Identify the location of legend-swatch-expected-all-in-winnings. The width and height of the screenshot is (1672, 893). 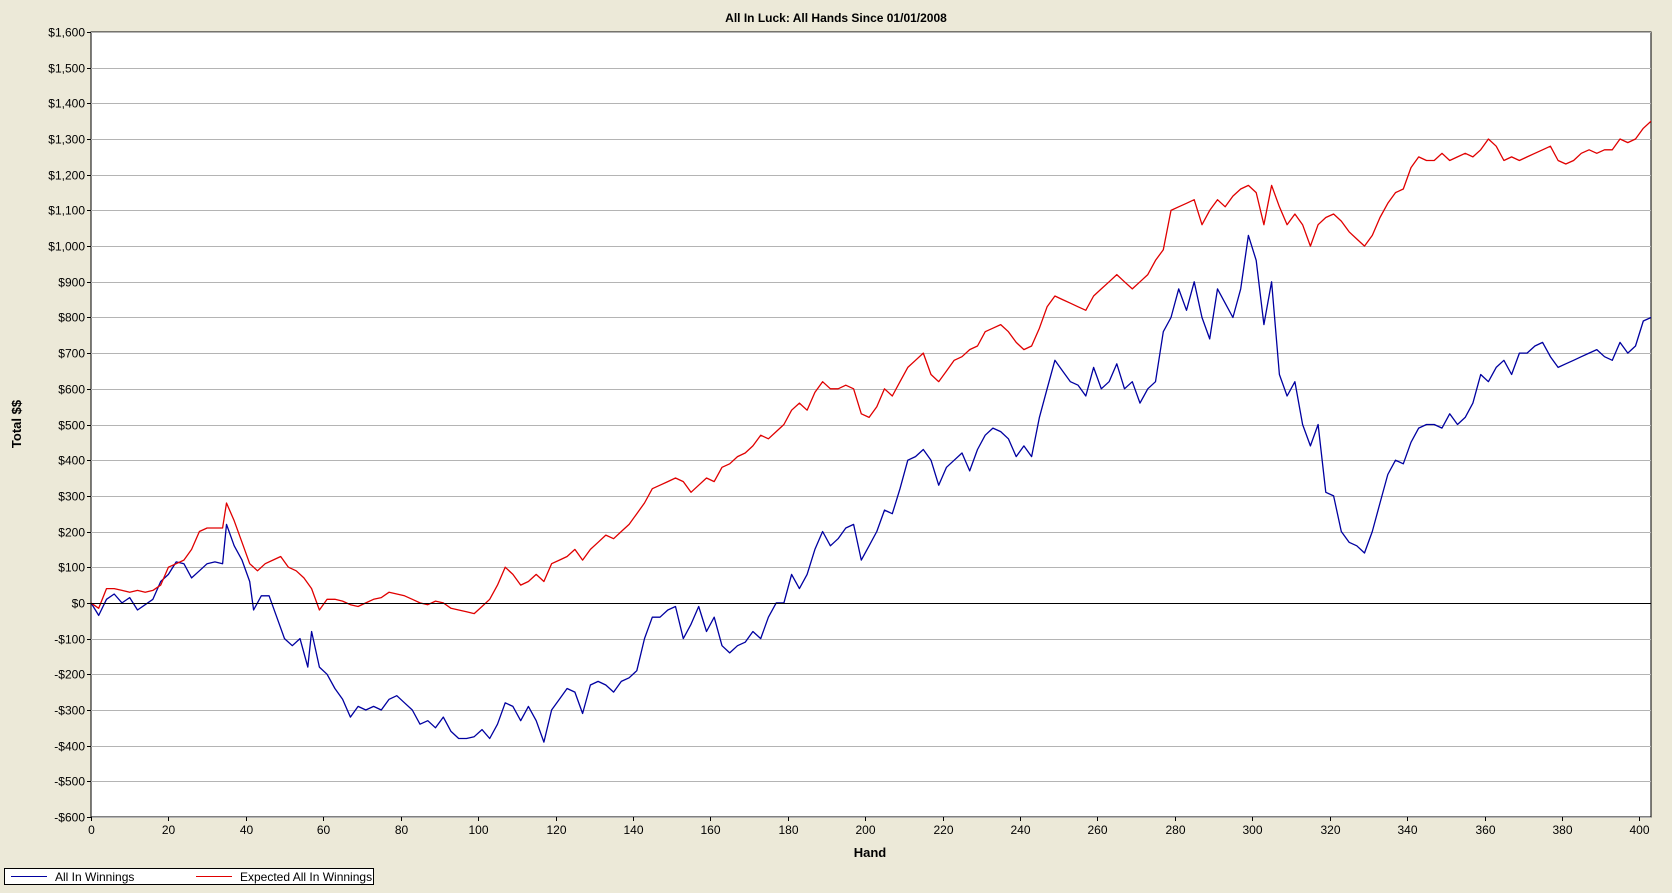
(214, 876).